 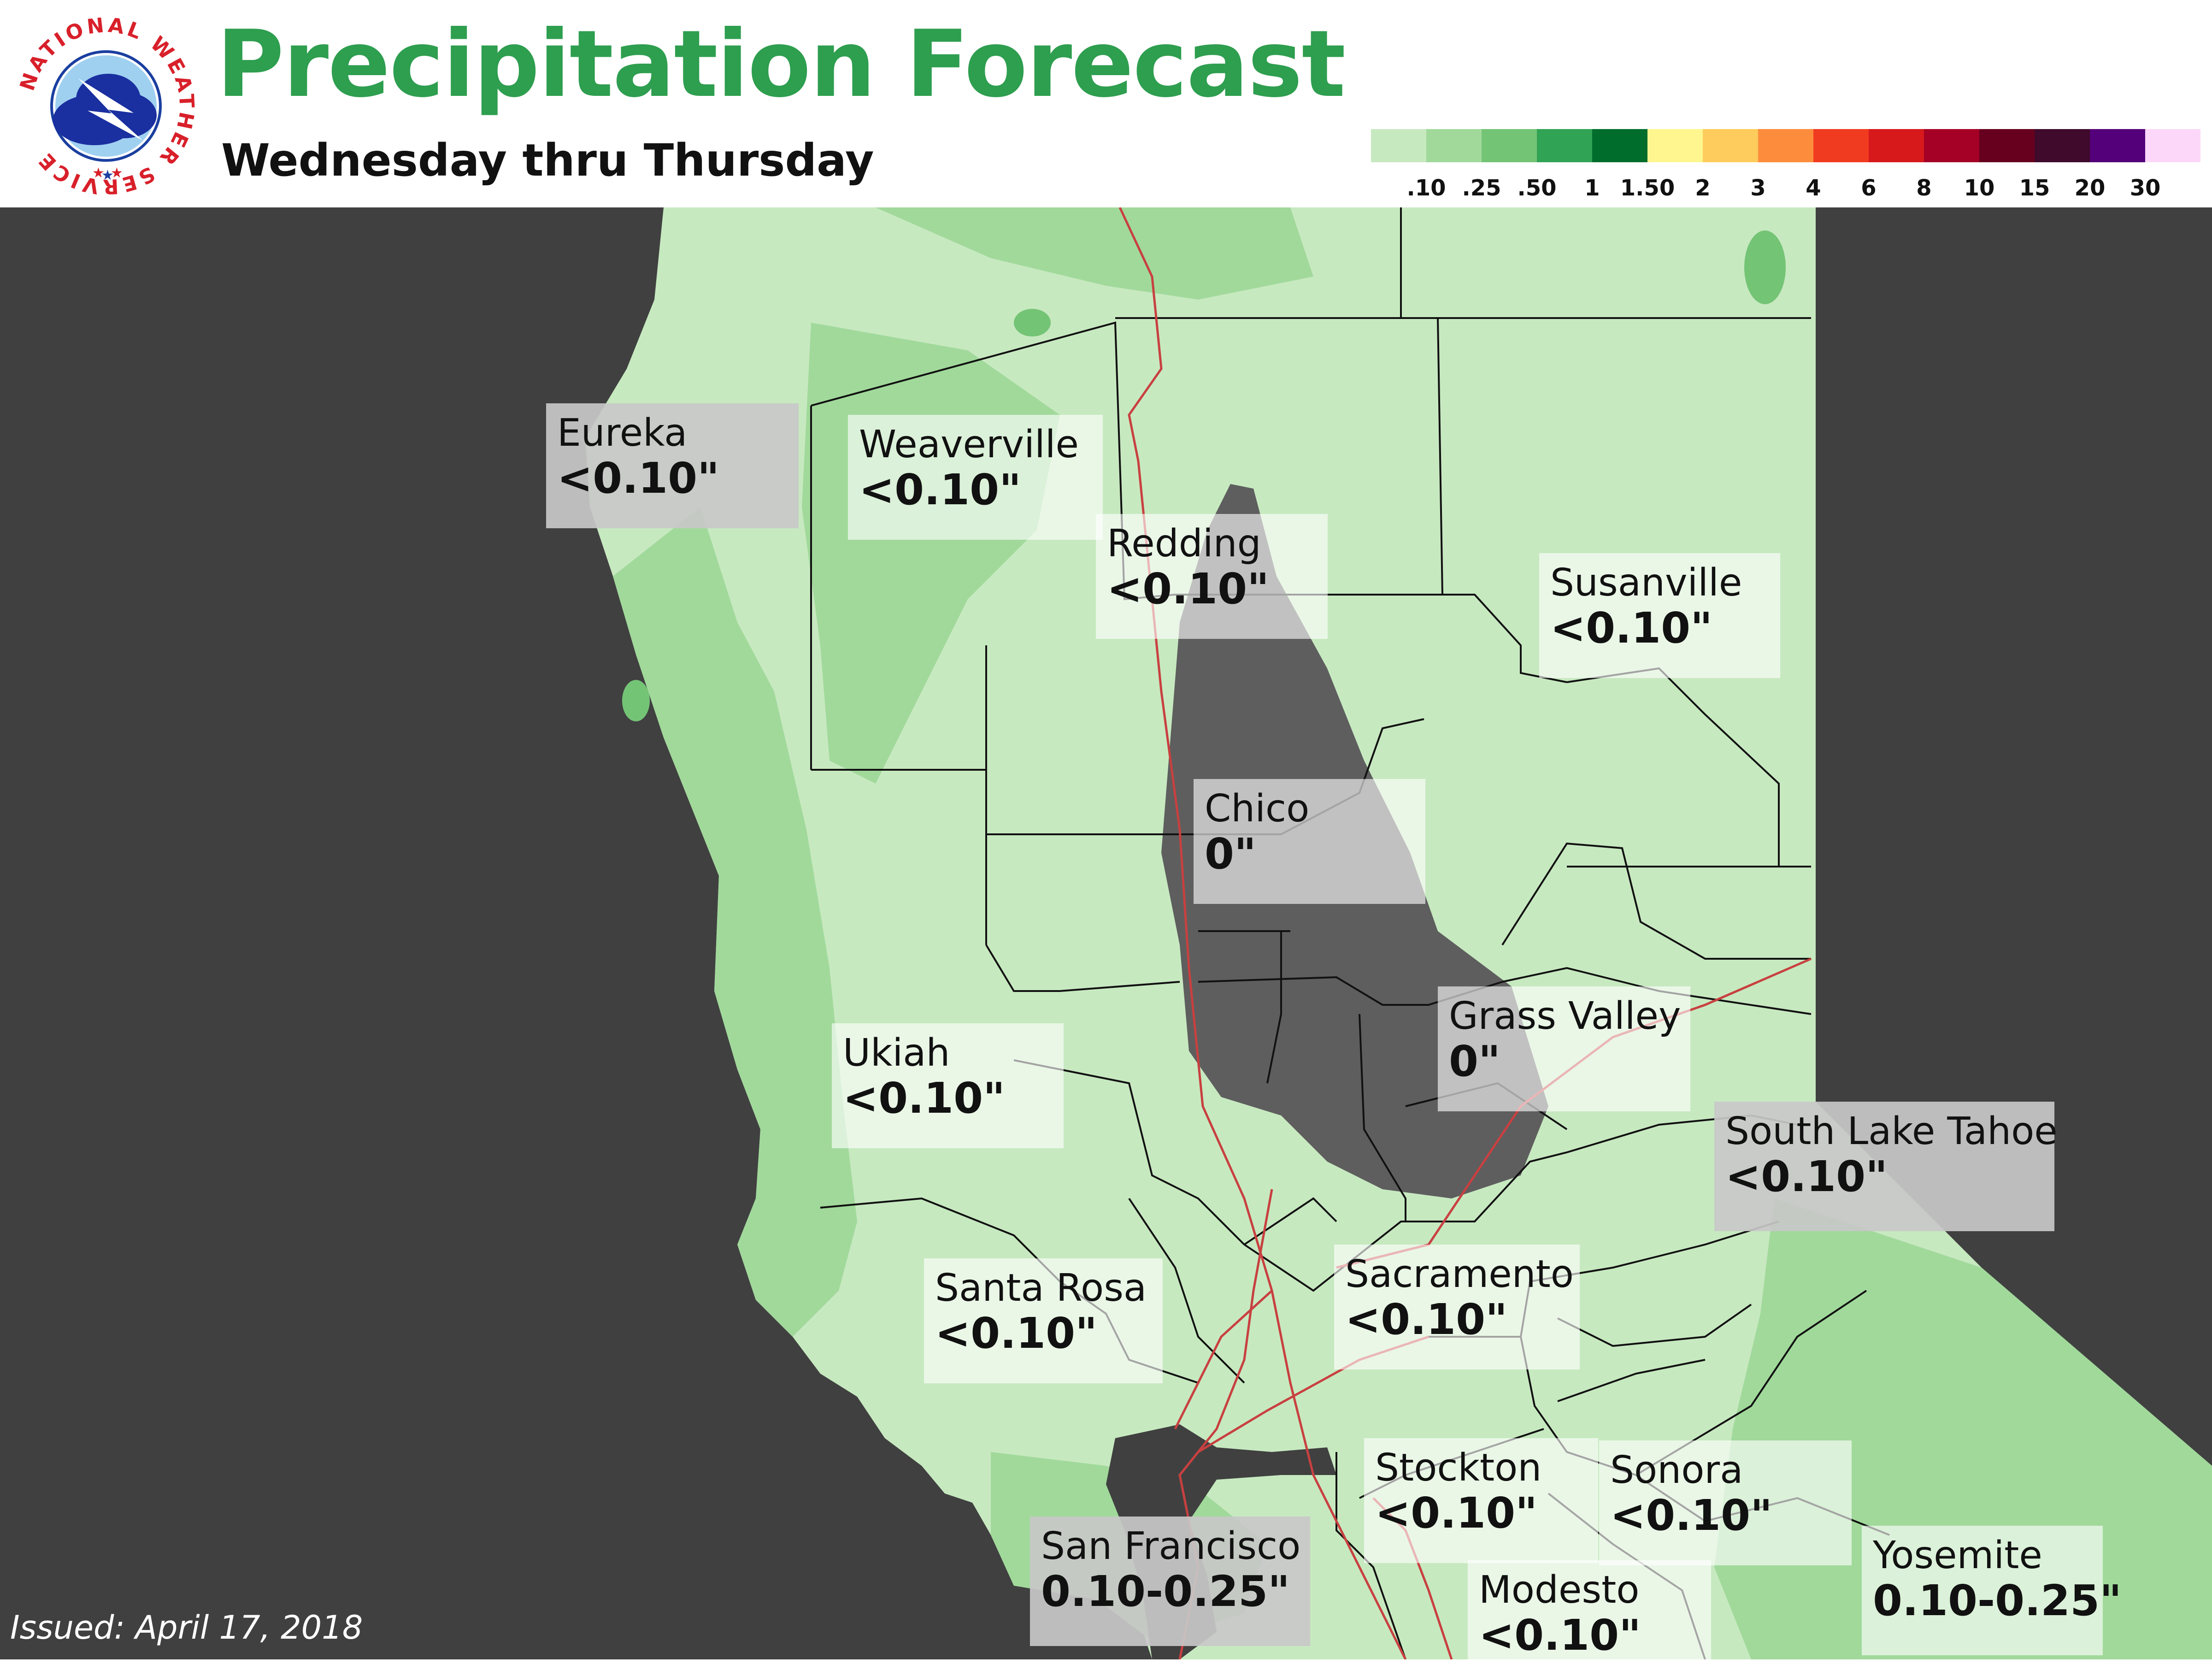 I want to click on city-name: Weaverville, so click(x=969, y=444).